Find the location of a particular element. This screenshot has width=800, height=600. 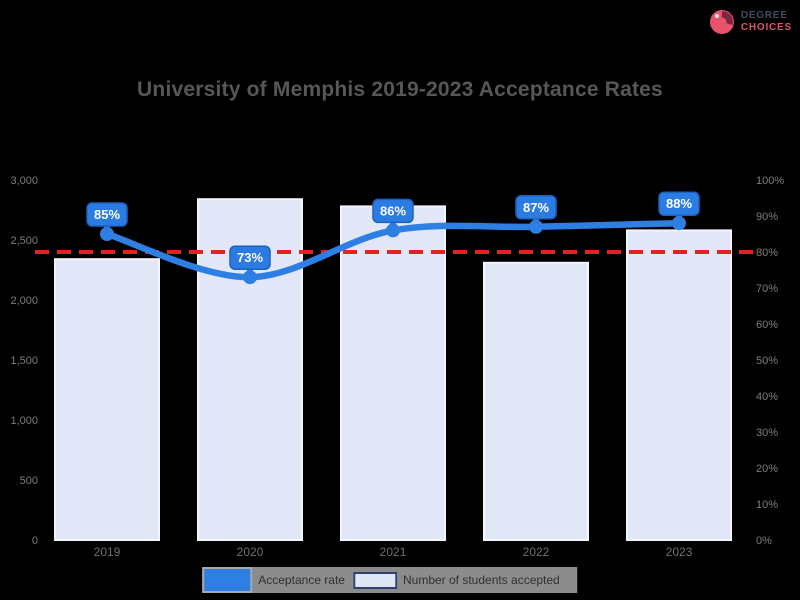

x-axis-label-2020: 2020 is located at coordinates (250, 552).